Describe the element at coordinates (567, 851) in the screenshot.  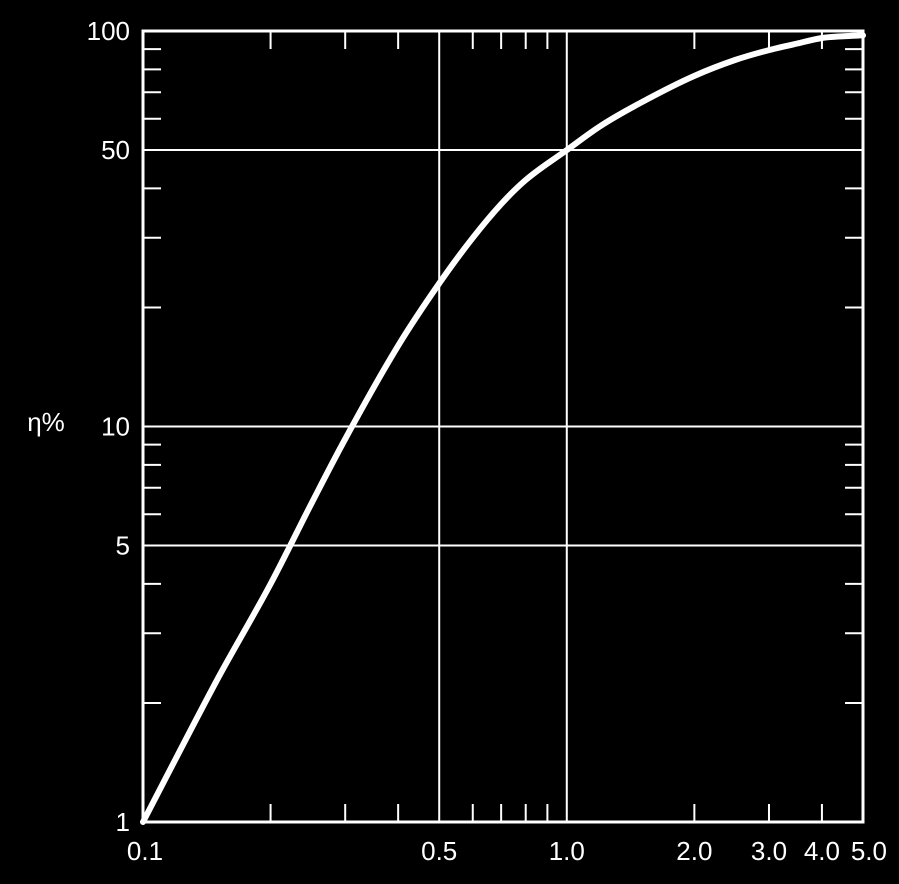
I see `x-tick-label: 1.0` at that location.